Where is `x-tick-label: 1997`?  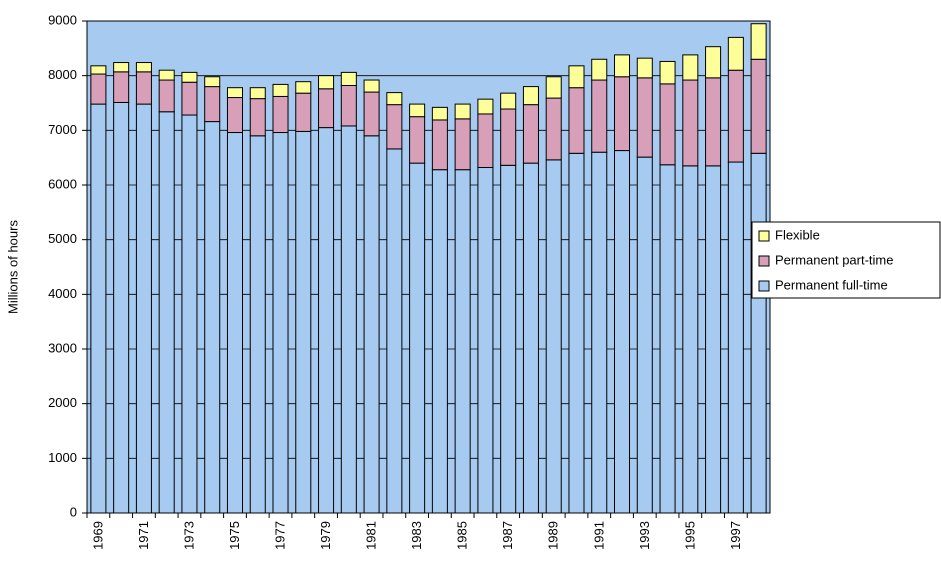 x-tick-label: 1997 is located at coordinates (735, 535).